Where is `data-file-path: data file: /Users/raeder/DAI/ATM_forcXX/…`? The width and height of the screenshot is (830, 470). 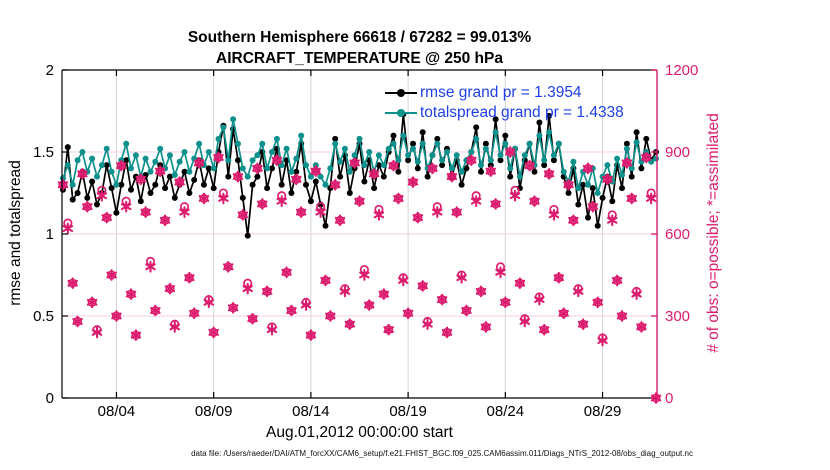
data-file-path: data file: /Users/raeder/DAI/ATM_forcXX/… is located at coordinates (442, 453).